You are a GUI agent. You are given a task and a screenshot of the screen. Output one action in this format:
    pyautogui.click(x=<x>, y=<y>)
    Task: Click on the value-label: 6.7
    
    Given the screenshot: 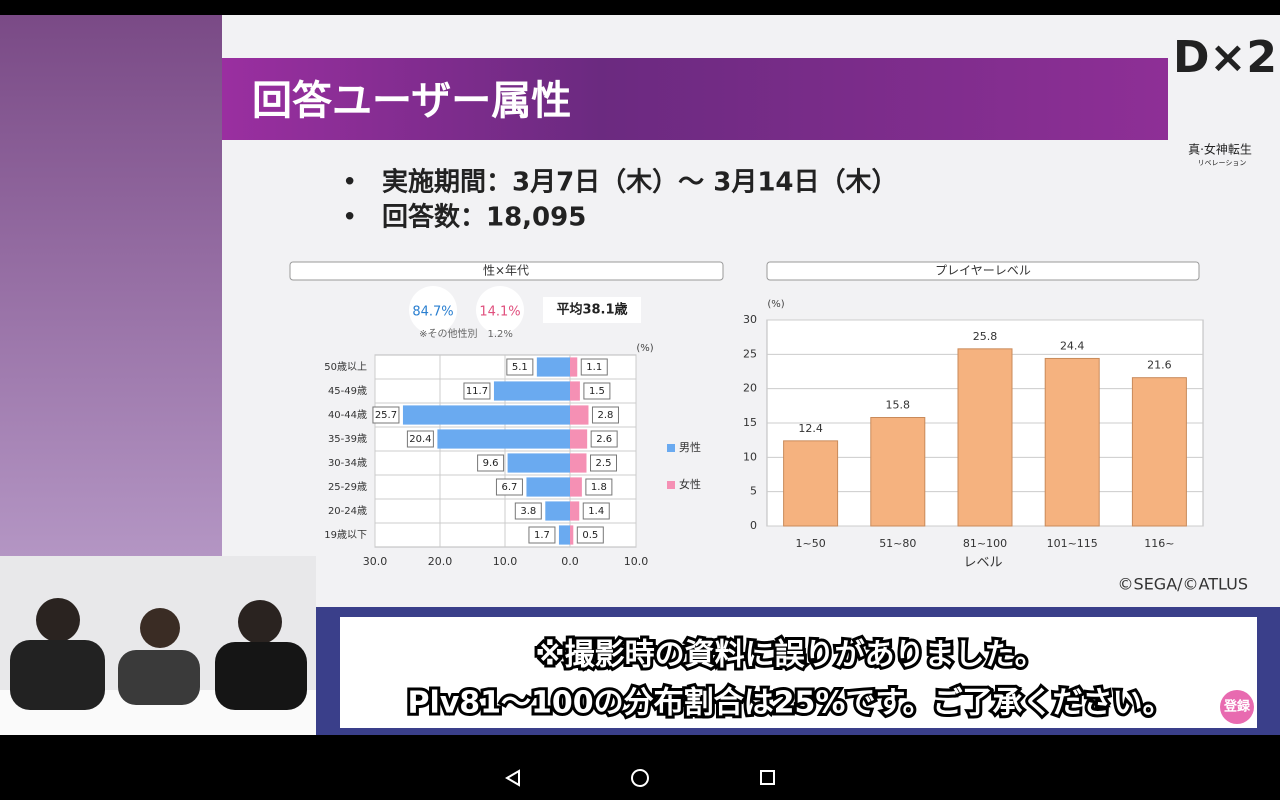 What is the action you would take?
    pyautogui.click(x=509, y=487)
    